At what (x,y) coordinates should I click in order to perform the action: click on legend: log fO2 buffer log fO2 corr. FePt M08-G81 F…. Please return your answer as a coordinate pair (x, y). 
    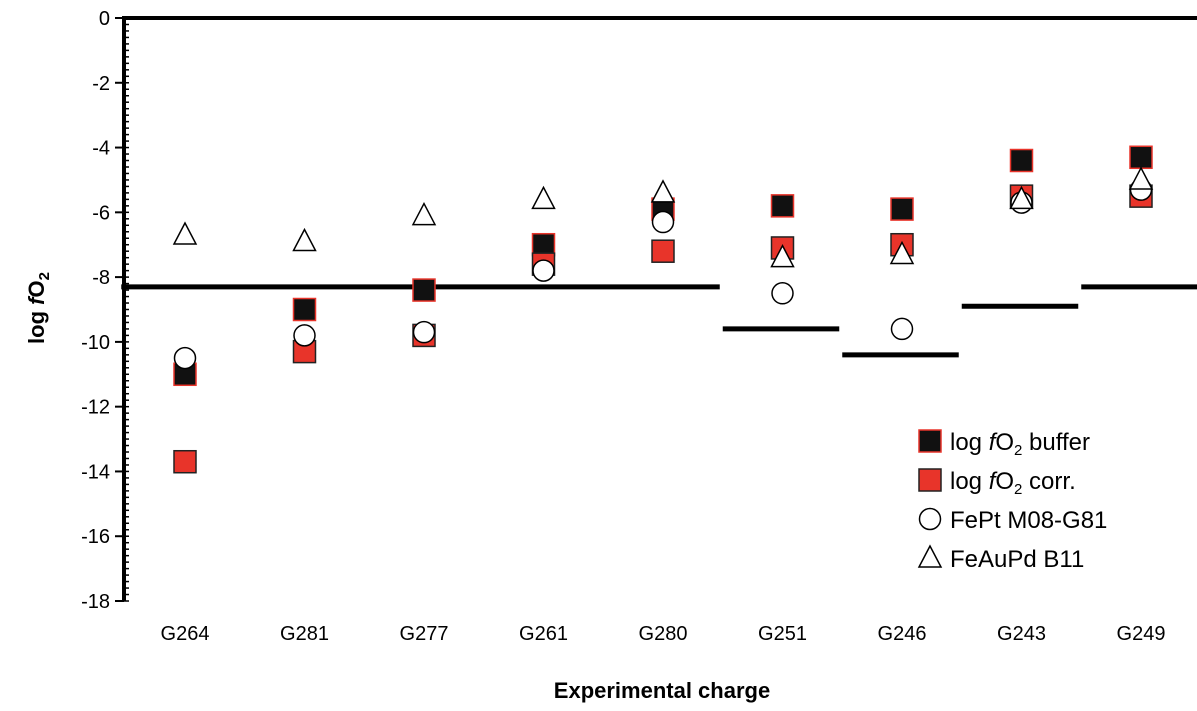
    Looking at the image, I should click on (1012, 501).